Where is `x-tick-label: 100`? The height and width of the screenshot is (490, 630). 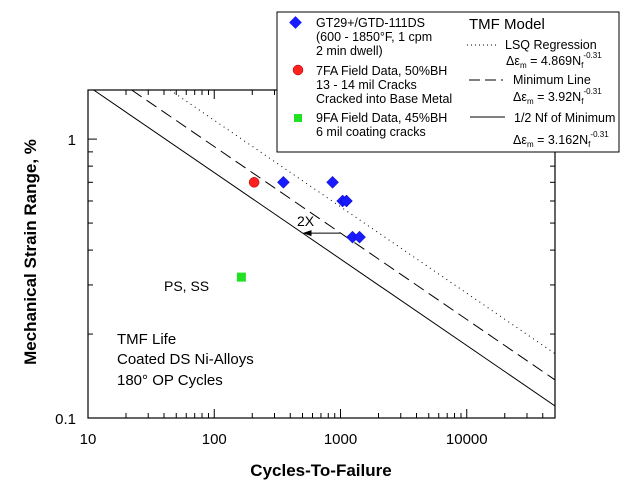
x-tick-label: 100 is located at coordinates (214, 439).